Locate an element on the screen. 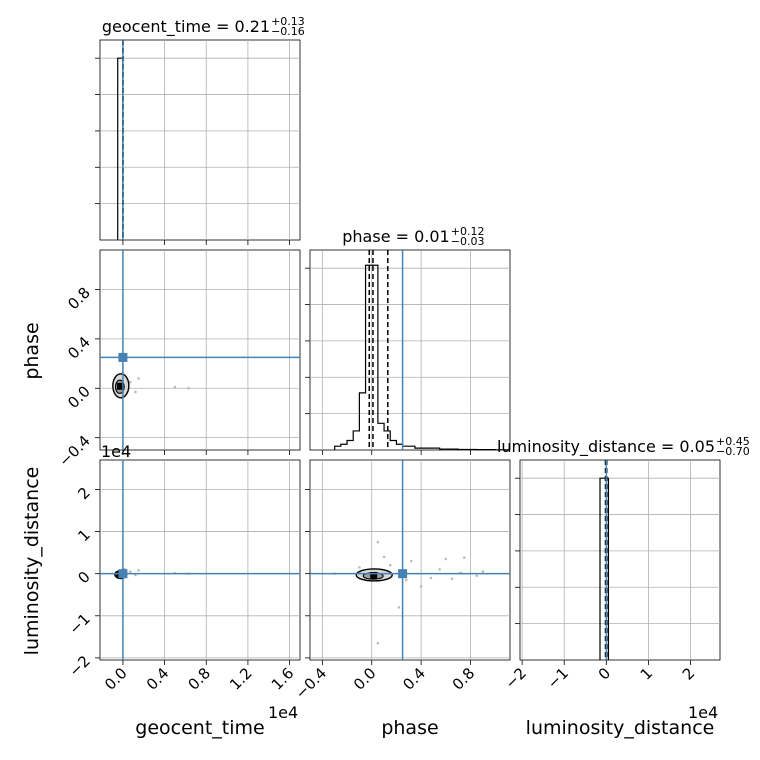 The height and width of the screenshot is (760, 760). hist-luminosity-distance-step is located at coordinates (604, 568).